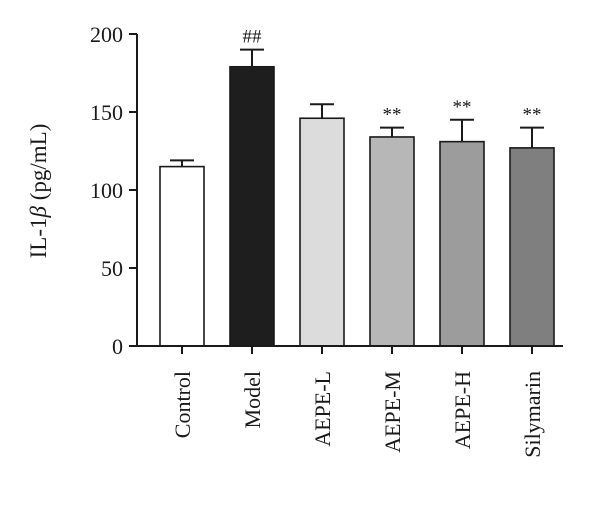 The image size is (600, 512). Describe the element at coordinates (106, 190) in the screenshot. I see `y-tick-label: 100` at that location.